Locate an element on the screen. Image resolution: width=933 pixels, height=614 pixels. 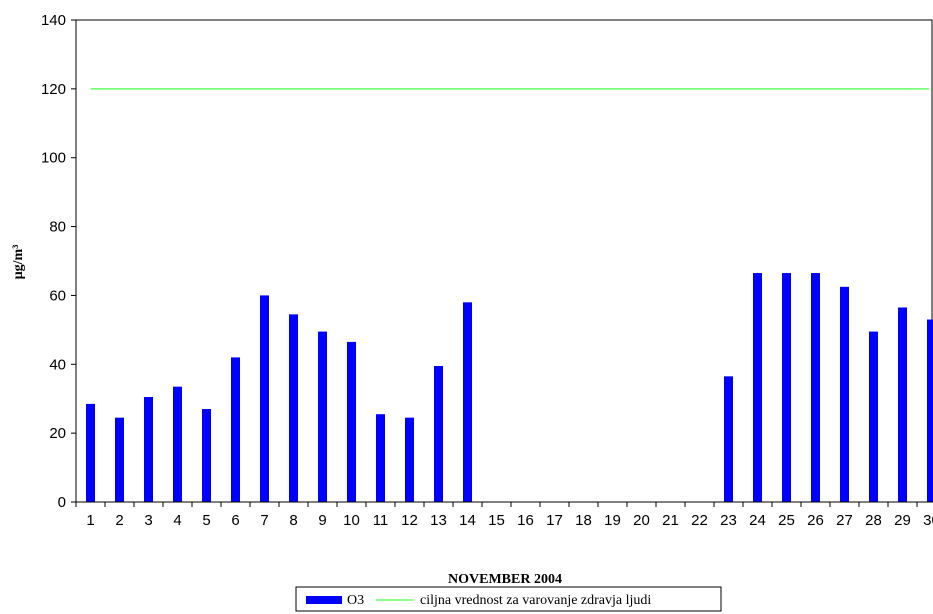
y-axis-title: µg/m³ is located at coordinates (18, 262).